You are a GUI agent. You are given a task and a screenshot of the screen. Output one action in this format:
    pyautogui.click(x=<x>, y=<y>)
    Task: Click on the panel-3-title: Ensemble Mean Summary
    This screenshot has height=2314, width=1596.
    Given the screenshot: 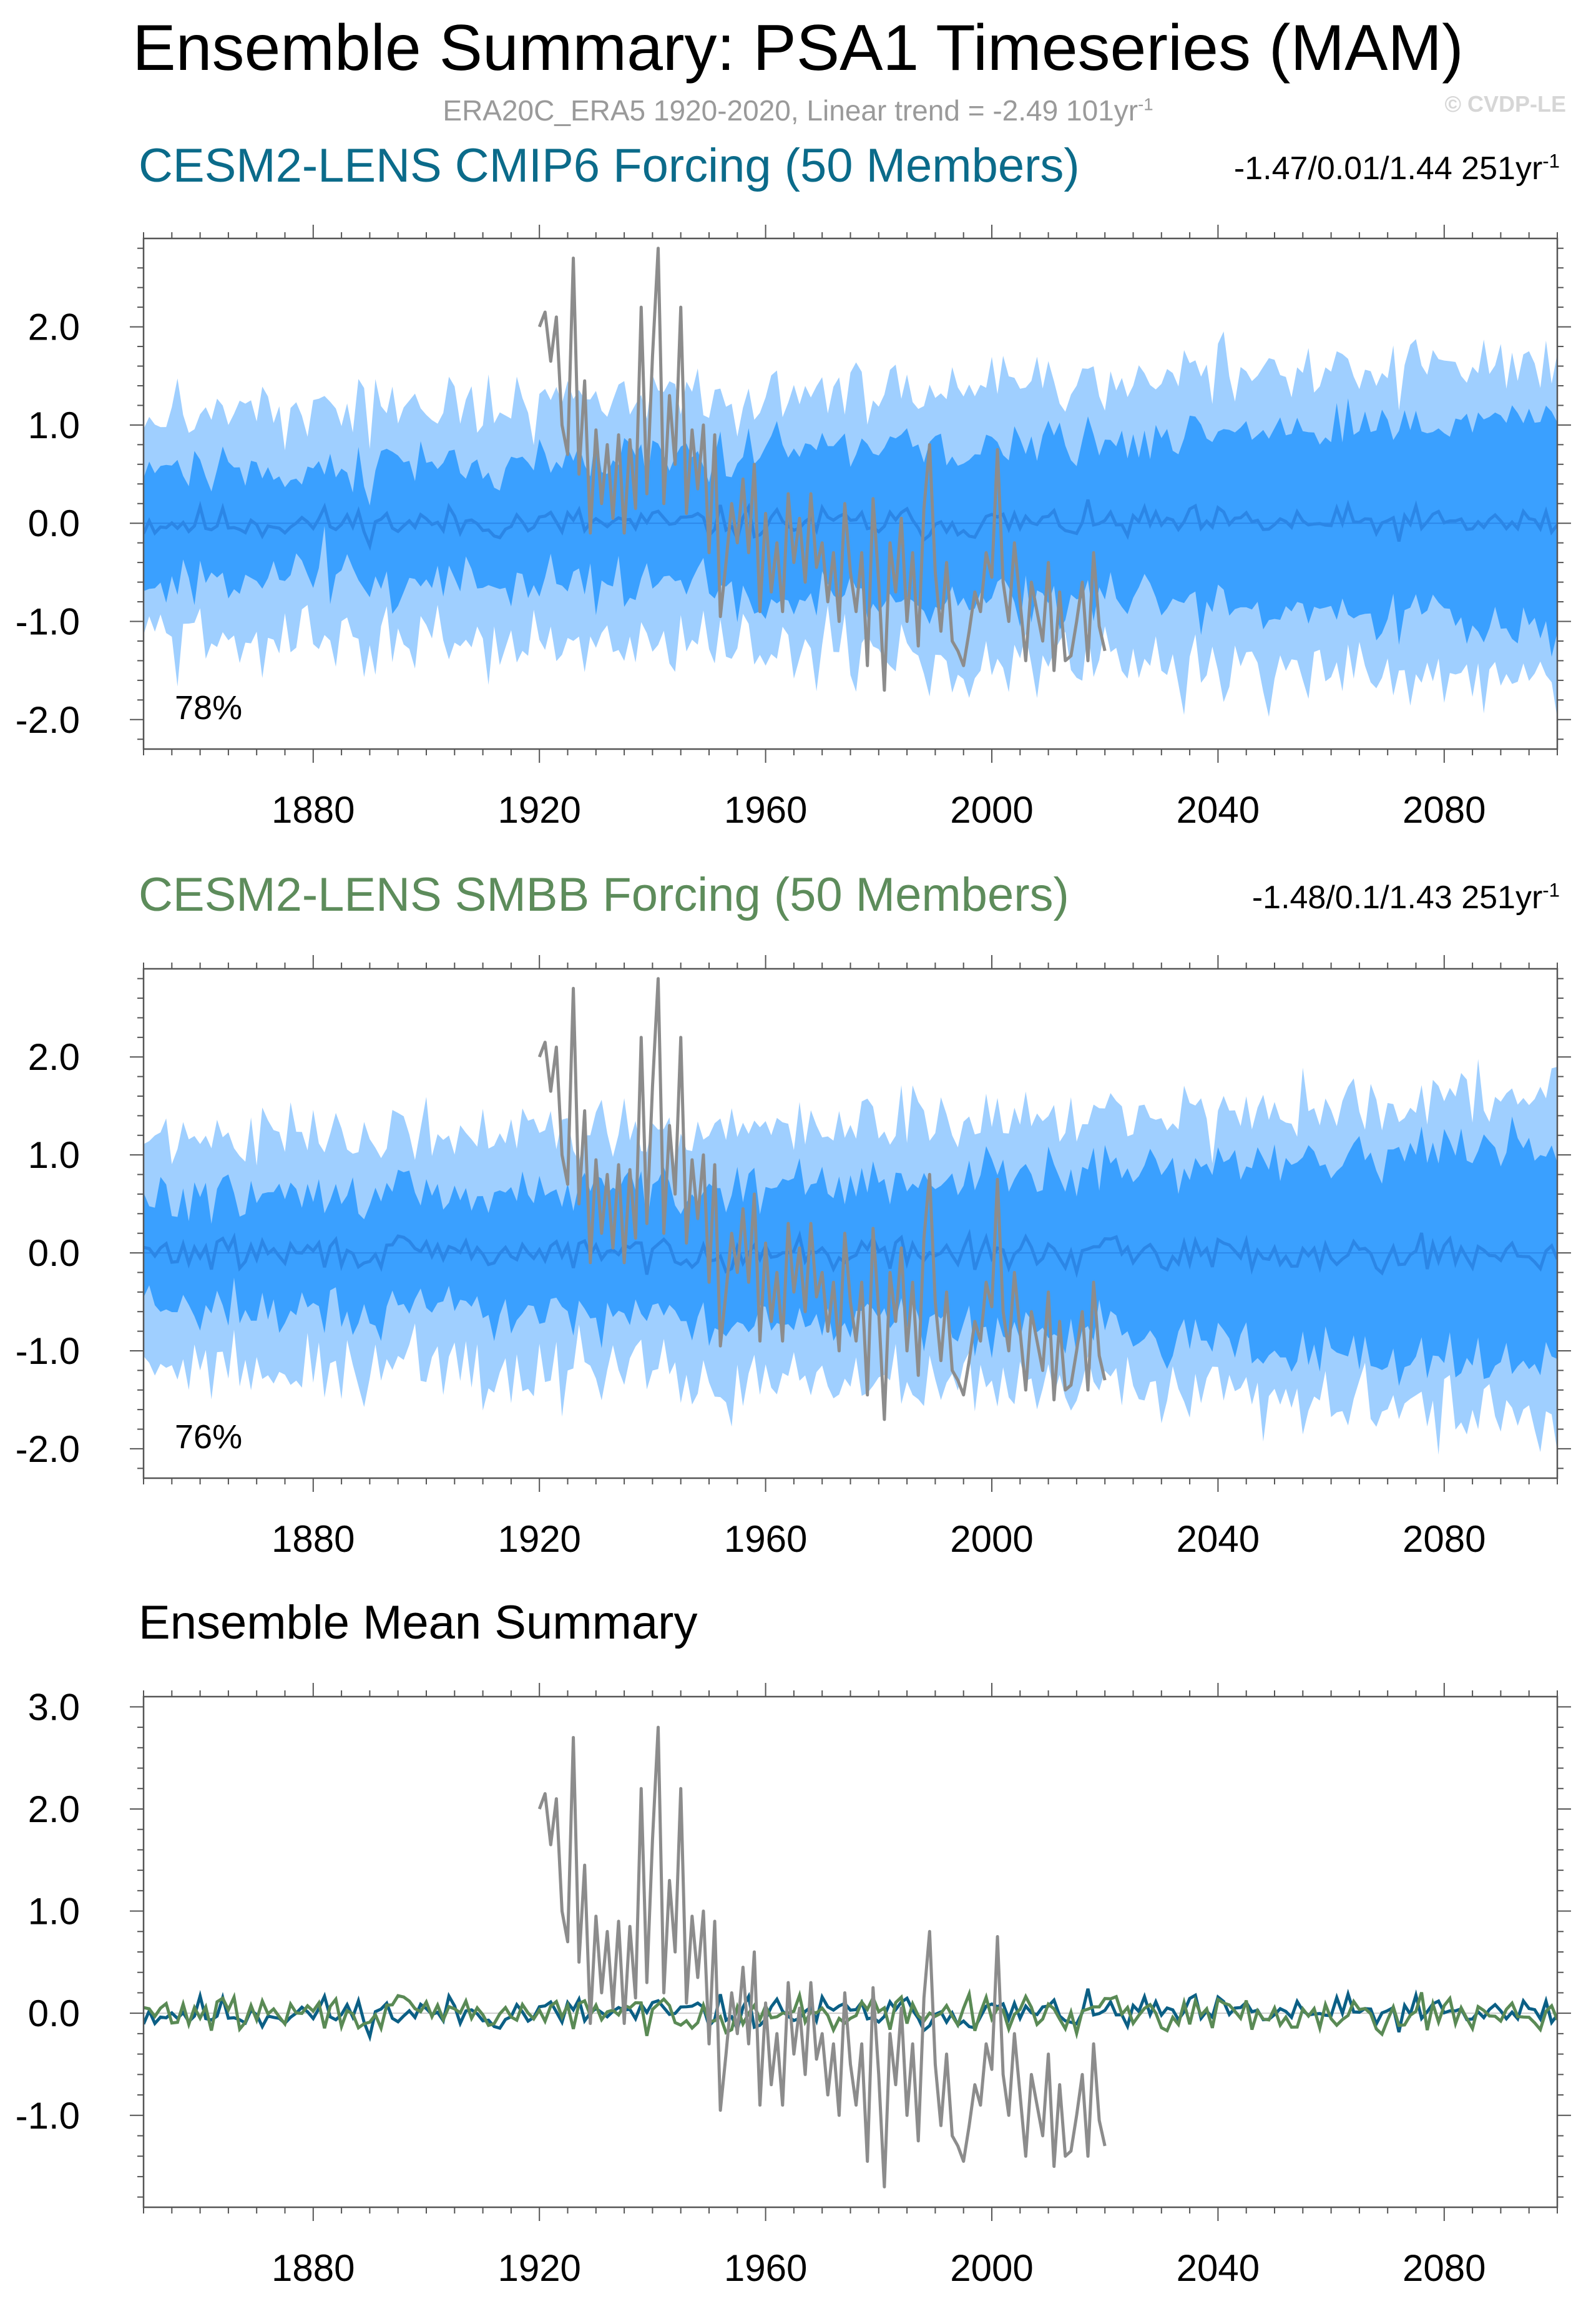 What is the action you would take?
    pyautogui.click(x=419, y=1622)
    